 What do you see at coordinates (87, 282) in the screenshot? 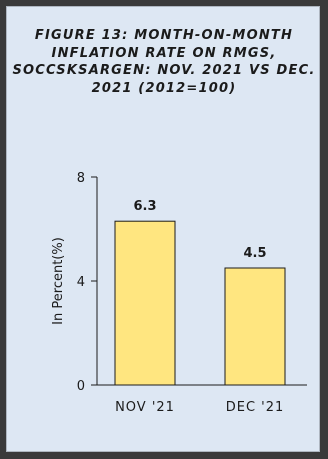
I see `y-ticks: 0 4 8` at bounding box center [87, 282].